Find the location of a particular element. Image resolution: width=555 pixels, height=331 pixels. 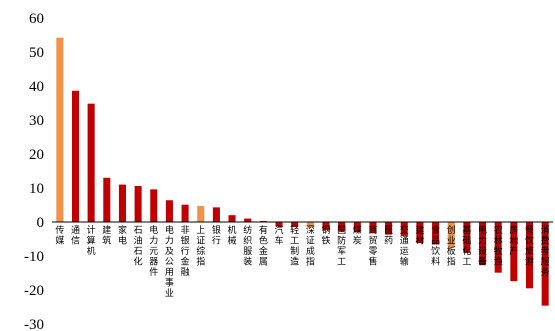

category-label: 基础化工 is located at coordinates (466, 246).